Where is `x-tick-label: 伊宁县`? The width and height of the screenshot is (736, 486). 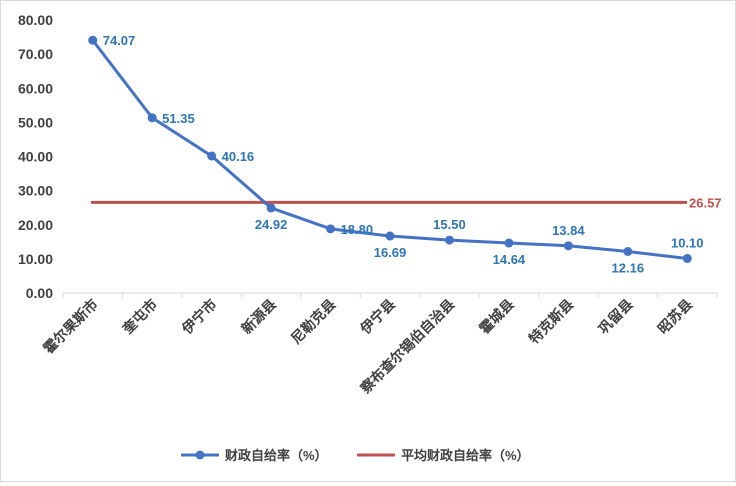
x-tick-label: 伊宁县 is located at coordinates (377, 317).